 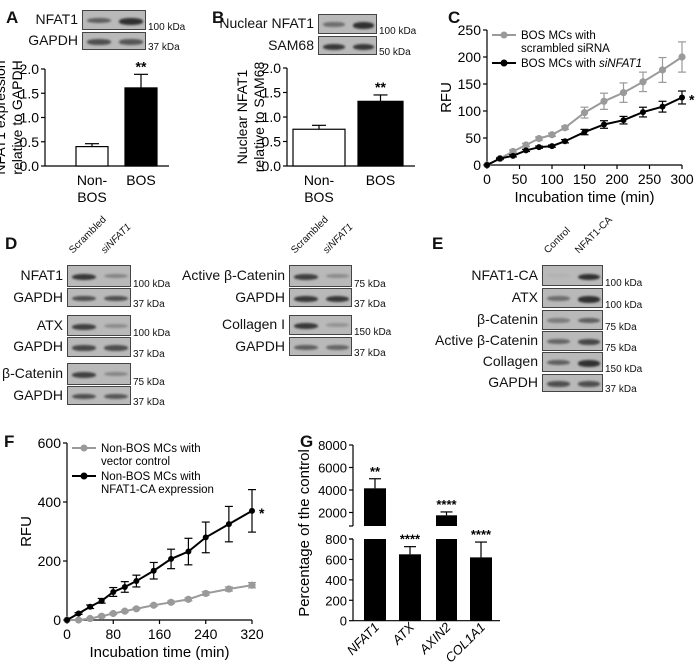 I want to click on legend-label: NFAT1-CA expression, so click(x=157, y=490).